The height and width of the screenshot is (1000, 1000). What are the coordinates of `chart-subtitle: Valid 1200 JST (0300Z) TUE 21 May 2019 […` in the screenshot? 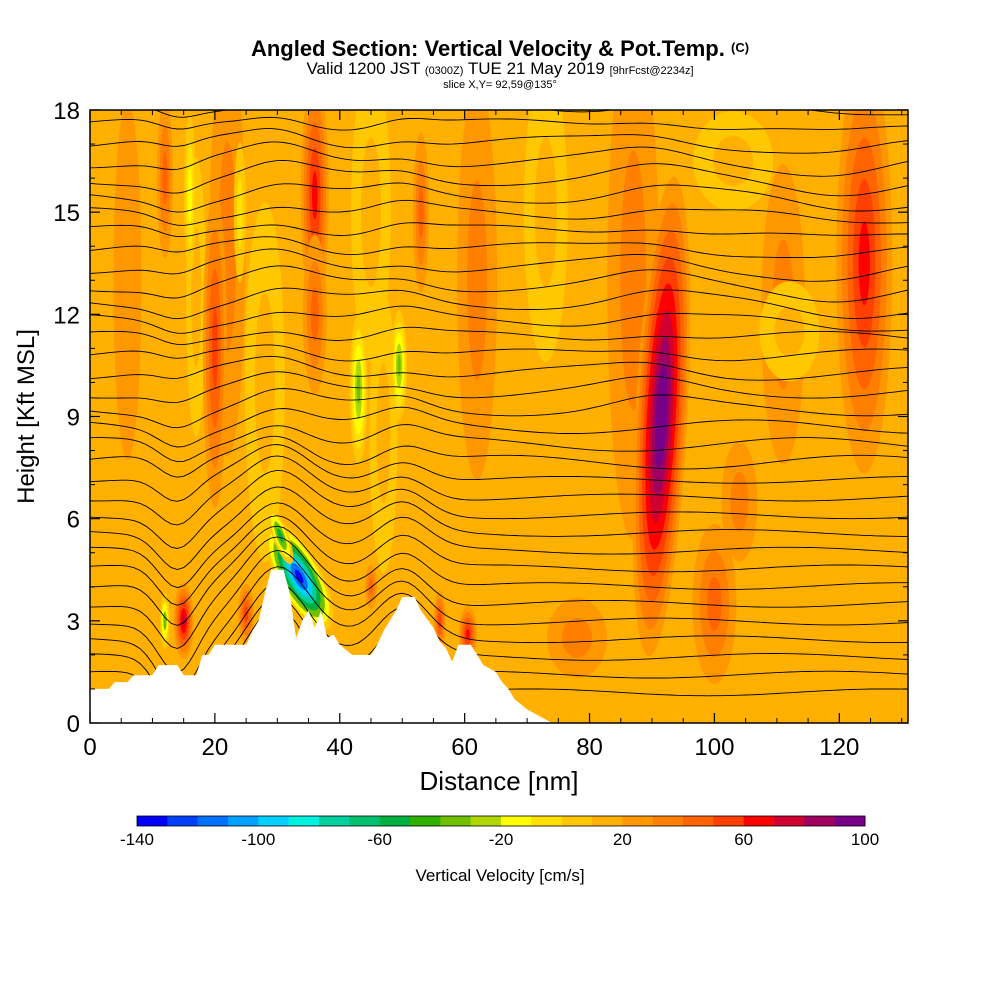 It's located at (500, 68).